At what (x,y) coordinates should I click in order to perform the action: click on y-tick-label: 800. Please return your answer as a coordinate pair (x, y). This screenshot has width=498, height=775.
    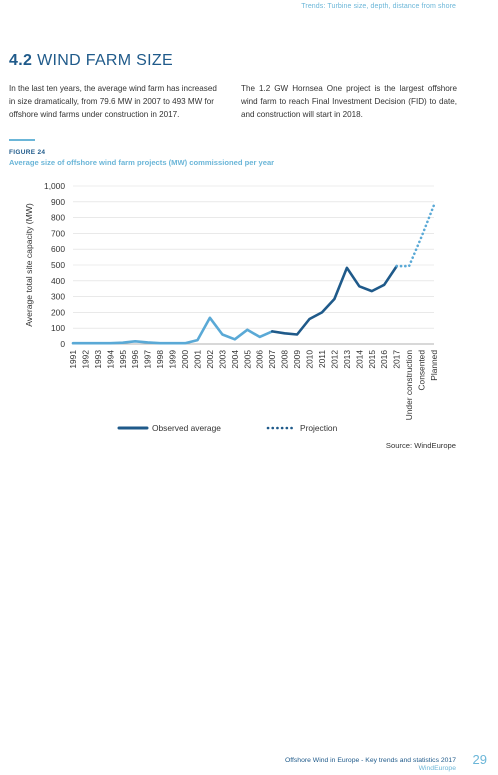
    Looking at the image, I should click on (58, 218).